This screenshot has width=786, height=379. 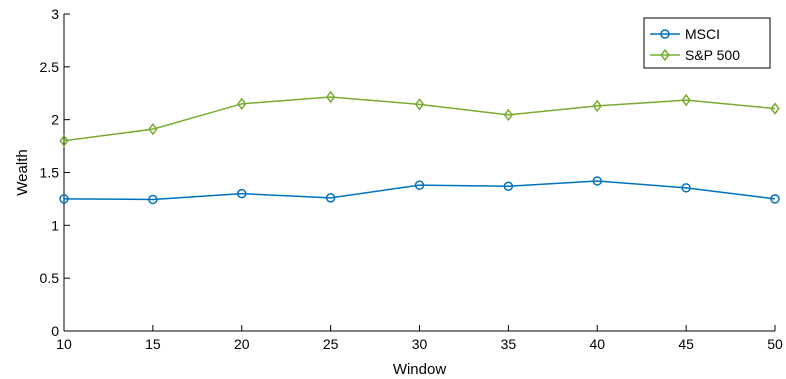 I want to click on x-tick-label: 45, so click(x=686, y=344).